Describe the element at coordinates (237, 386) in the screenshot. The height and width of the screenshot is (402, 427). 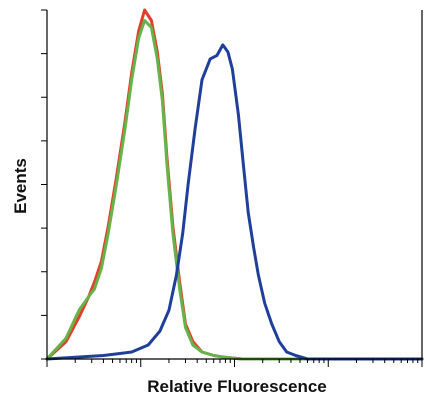
I see `x-axis-label: Relative Fluorescence` at that location.